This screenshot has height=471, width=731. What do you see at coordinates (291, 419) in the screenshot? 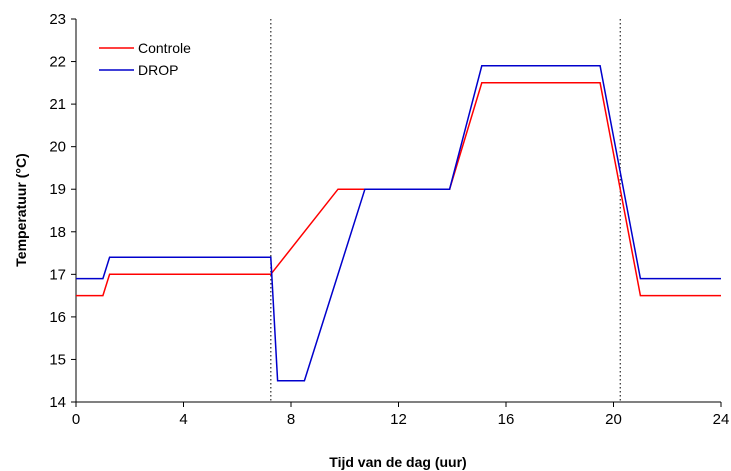
I see `x-tick-label: 8` at bounding box center [291, 419].